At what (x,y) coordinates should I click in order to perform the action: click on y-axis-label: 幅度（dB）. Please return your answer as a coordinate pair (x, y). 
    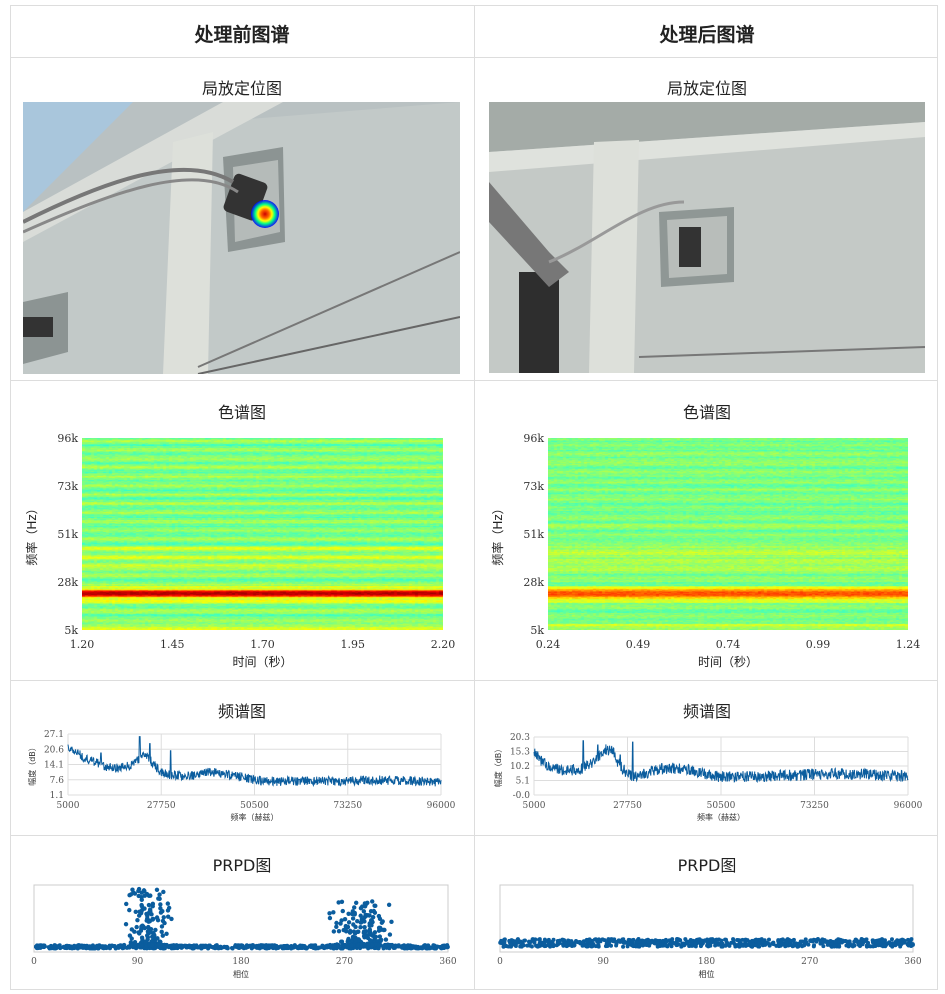
    Looking at the image, I should click on (498, 766).